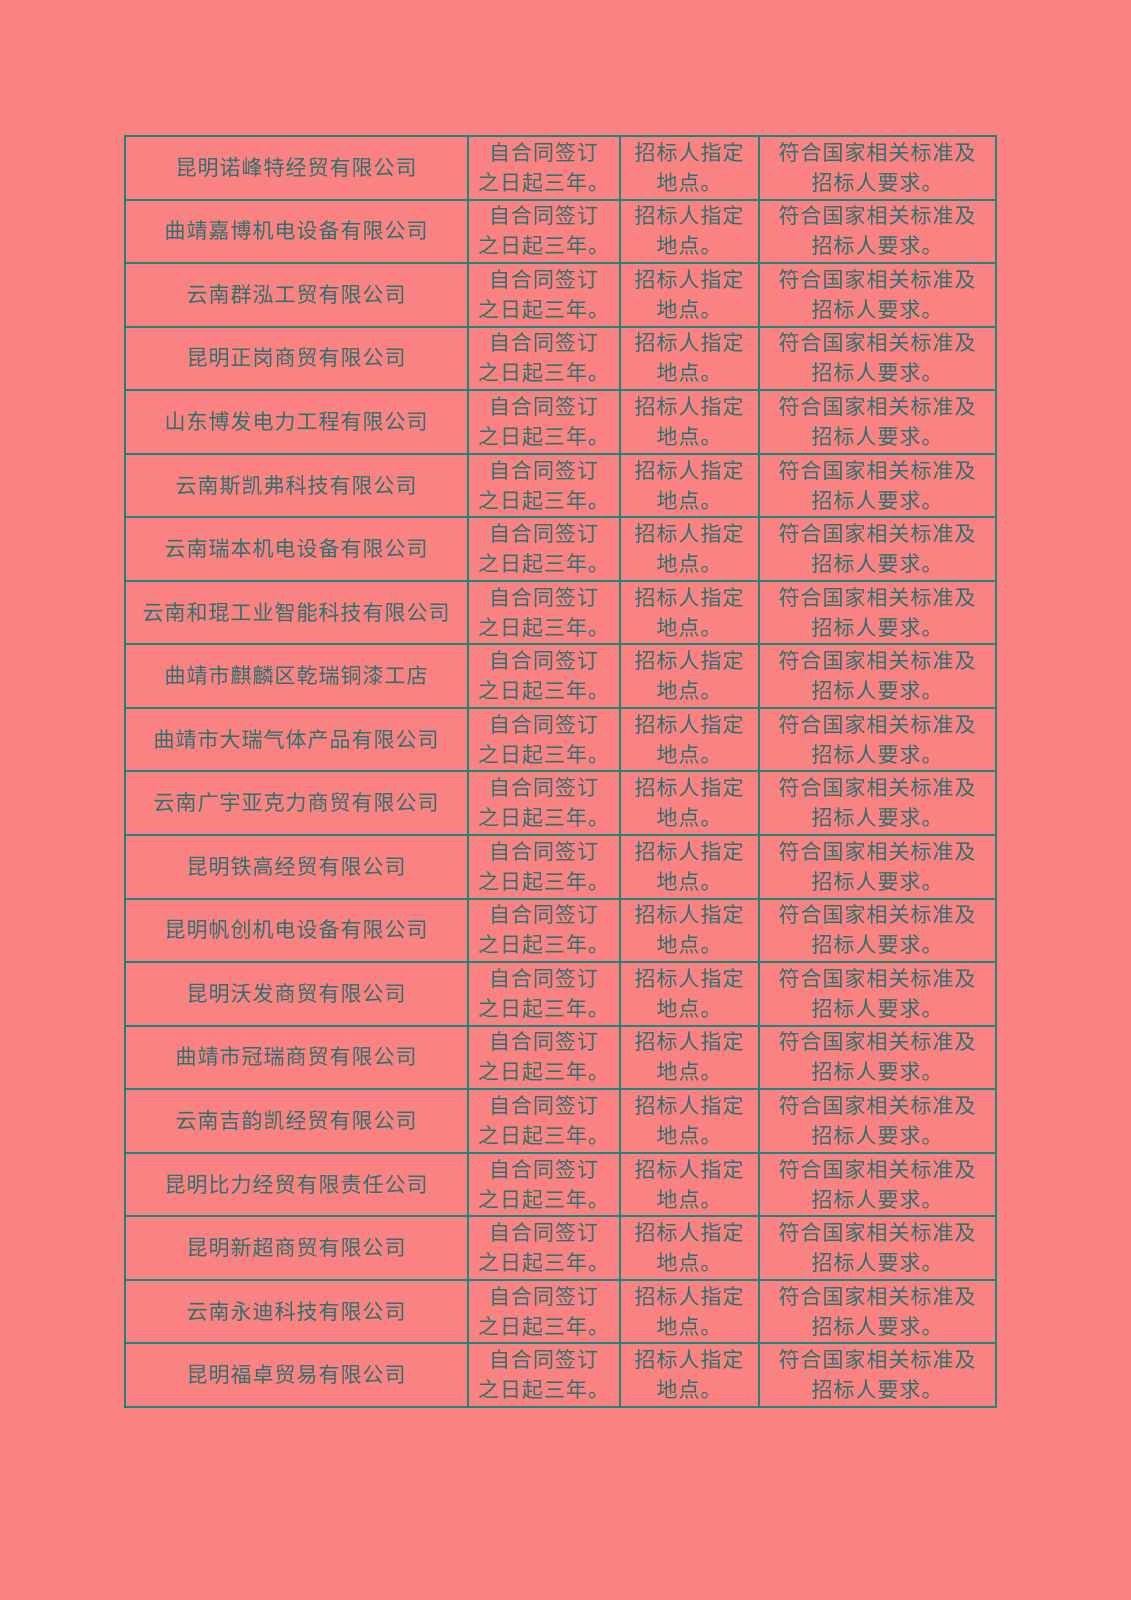  What do you see at coordinates (296, 676) in the screenshot?
I see `company-cell: 曲靖市麒麟区乾瑞铜漆工店` at bounding box center [296, 676].